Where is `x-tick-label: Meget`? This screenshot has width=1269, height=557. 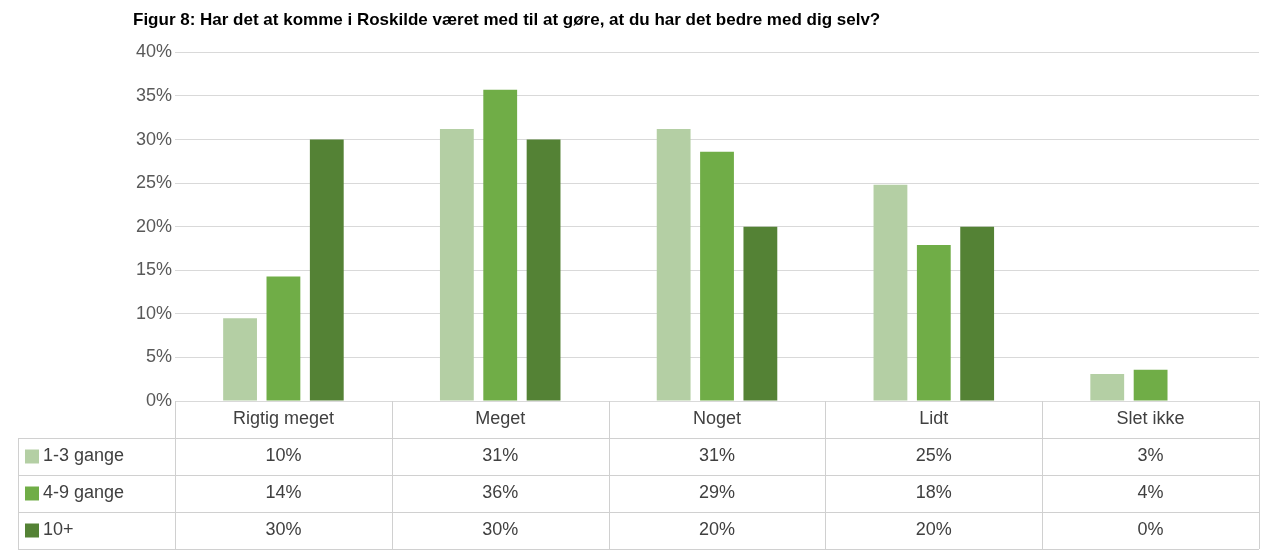
x-tick-label: Meget is located at coordinates (500, 418).